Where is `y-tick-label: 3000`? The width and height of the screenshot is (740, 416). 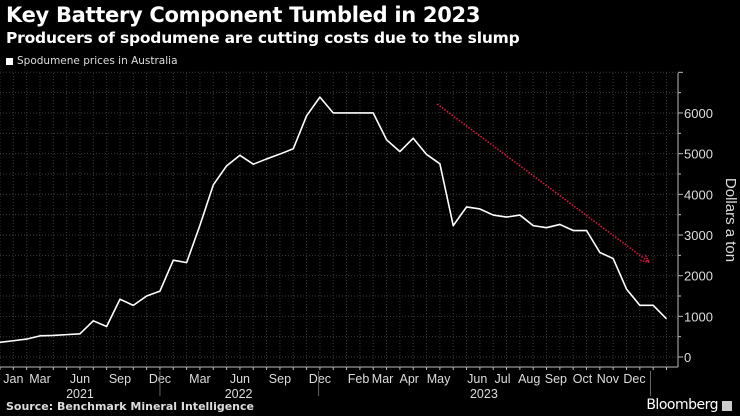 y-tick-label: 3000 is located at coordinates (698, 235).